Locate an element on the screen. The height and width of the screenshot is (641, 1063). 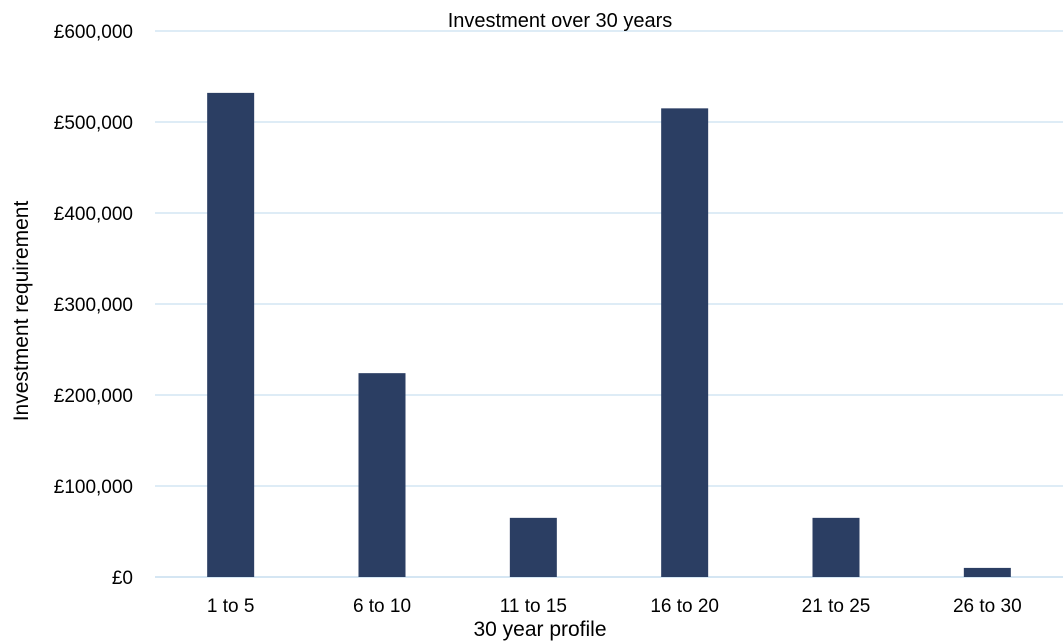
x-tick-label: 16 to 20 is located at coordinates (684, 606).